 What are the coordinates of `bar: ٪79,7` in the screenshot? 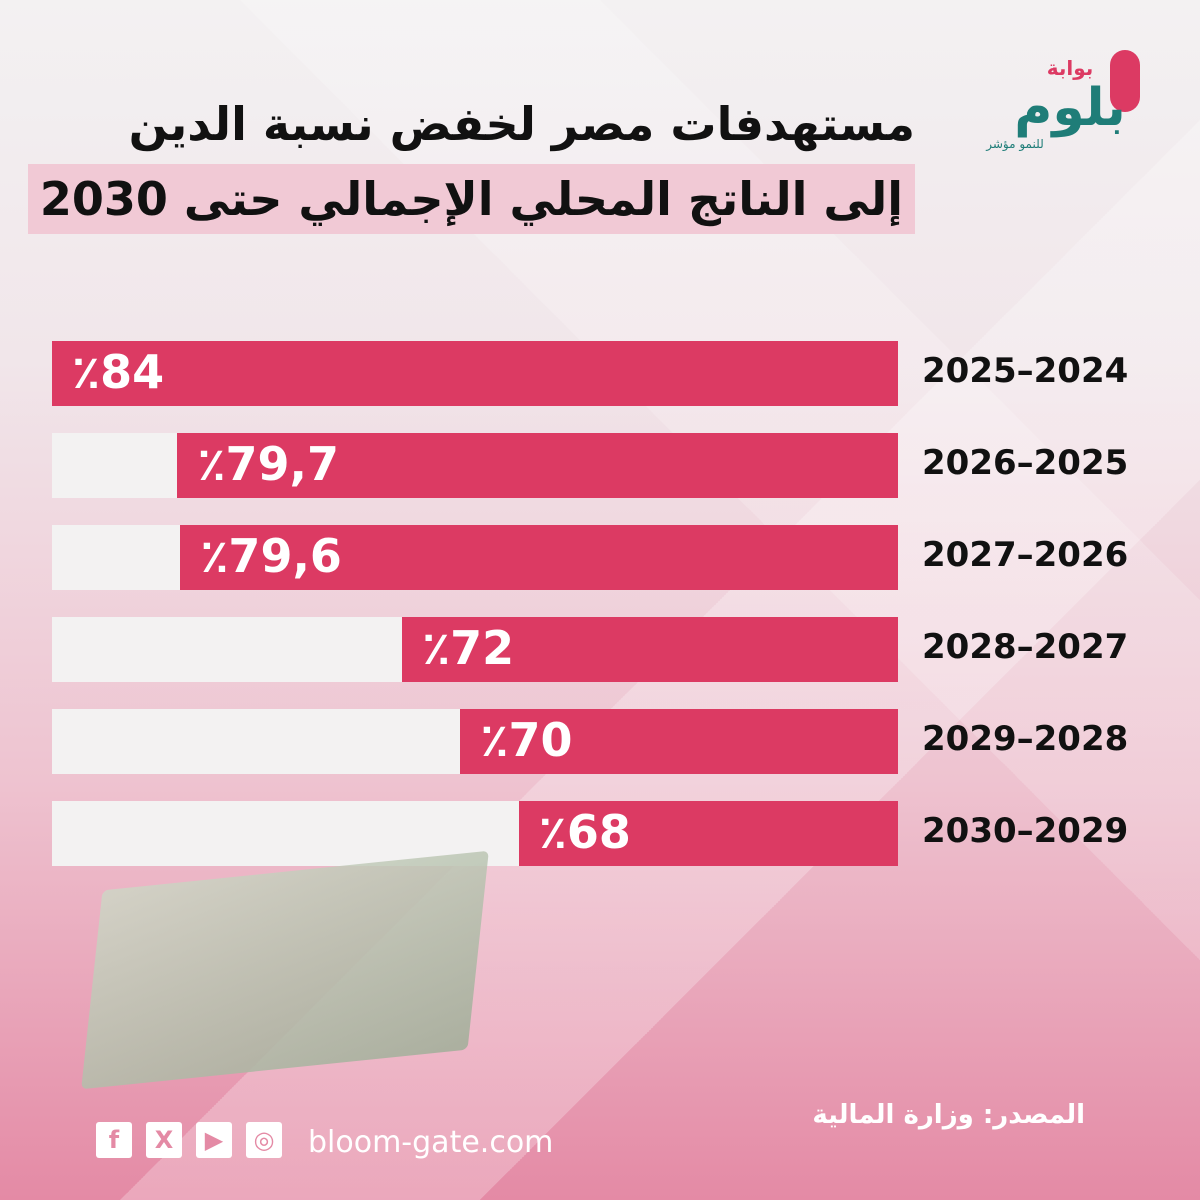 It's located at (537, 465).